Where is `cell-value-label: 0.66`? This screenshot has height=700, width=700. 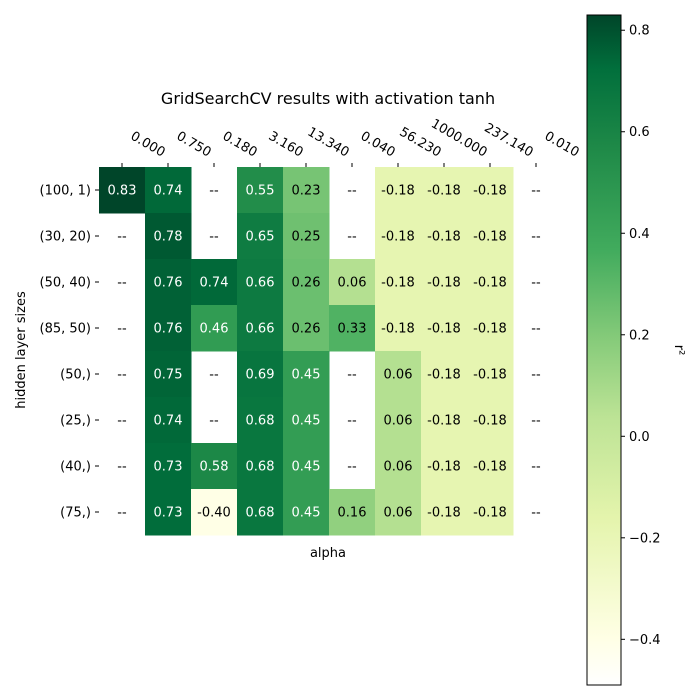 cell-value-label: 0.66 is located at coordinates (260, 329).